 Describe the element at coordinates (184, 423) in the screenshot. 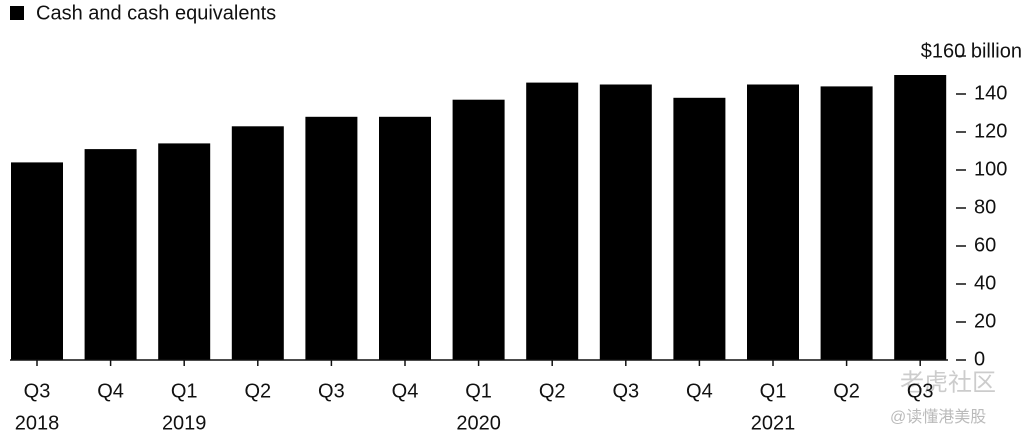

I see `x-year-label: 2019` at that location.